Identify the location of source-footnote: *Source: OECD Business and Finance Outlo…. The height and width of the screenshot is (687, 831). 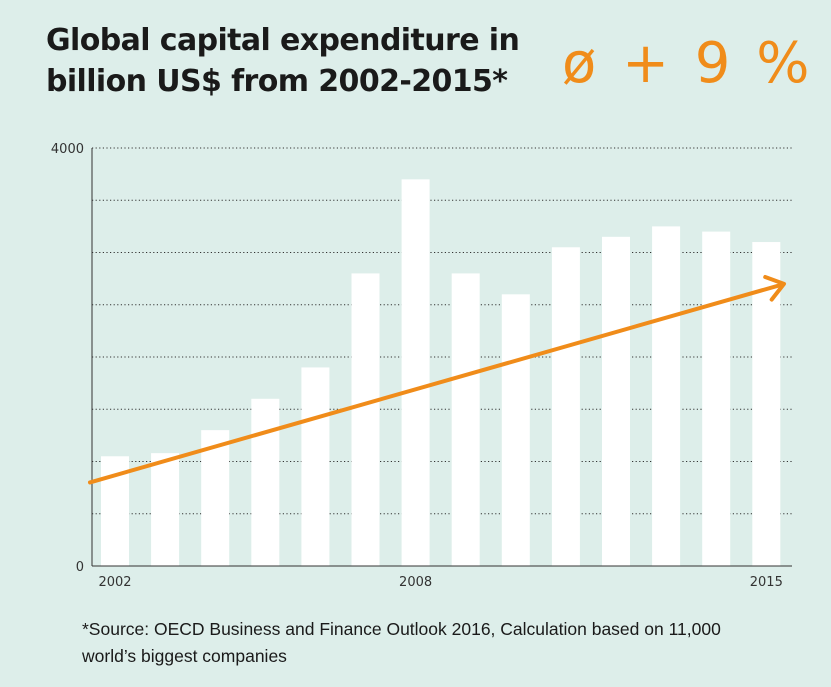
(401, 643).